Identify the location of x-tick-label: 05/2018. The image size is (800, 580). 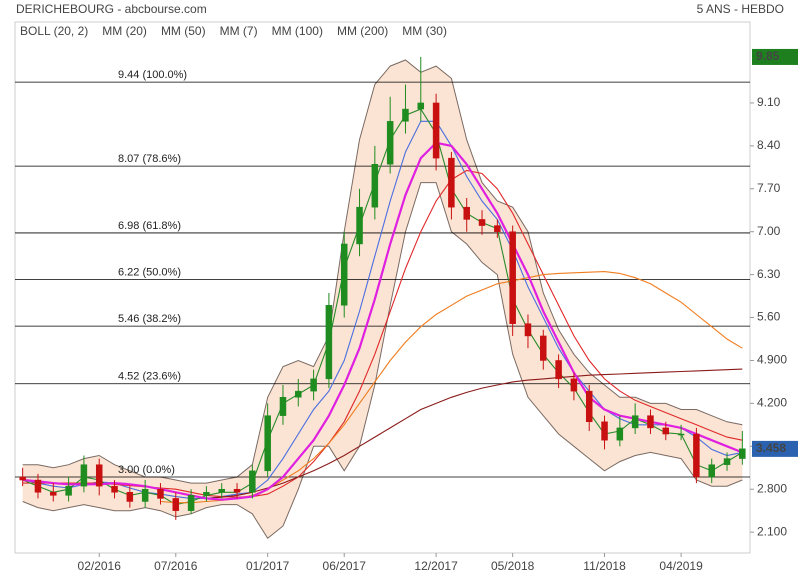
(513, 566).